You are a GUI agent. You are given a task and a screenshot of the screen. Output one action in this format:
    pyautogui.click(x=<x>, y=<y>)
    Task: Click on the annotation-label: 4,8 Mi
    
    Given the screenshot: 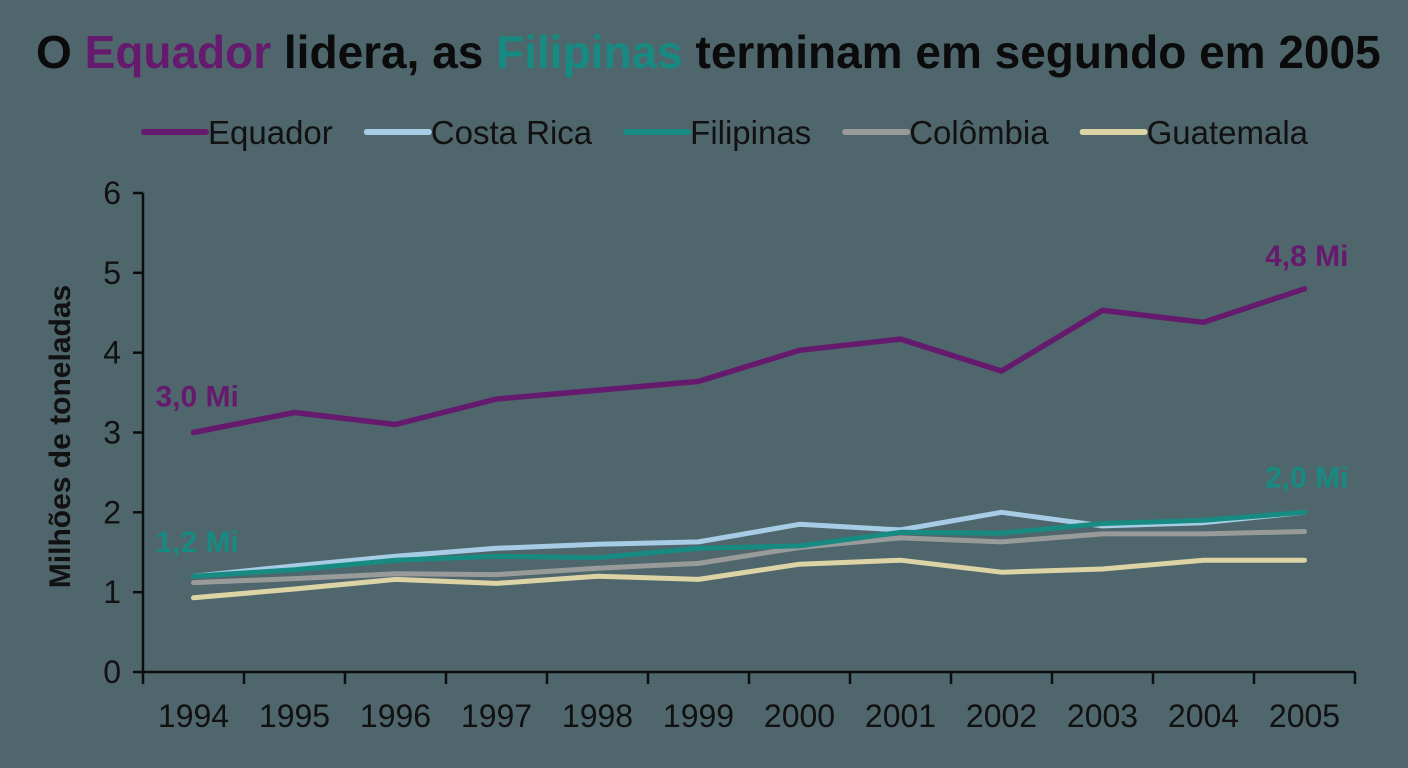 What is the action you would take?
    pyautogui.click(x=1306, y=256)
    